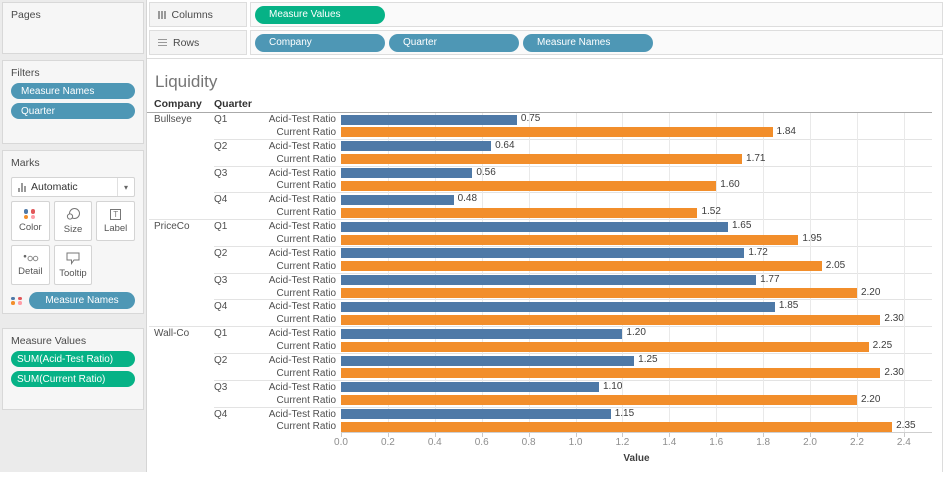 The height and width of the screenshot is (482, 945). I want to click on rows-shelf-label: Rows, so click(198, 42).